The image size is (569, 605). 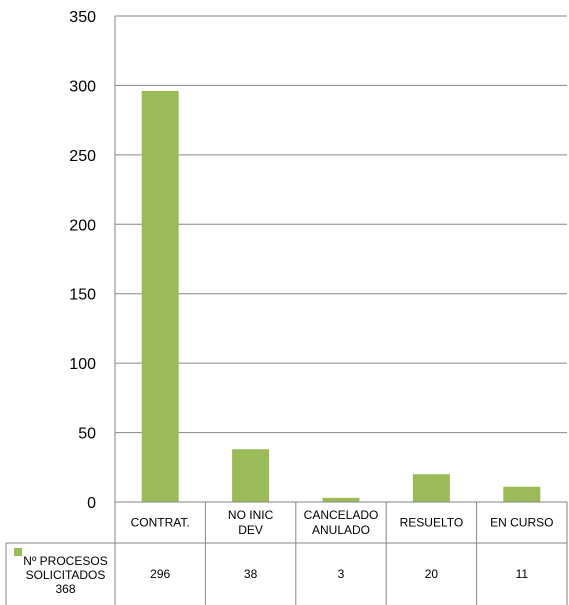 What do you see at coordinates (432, 523) in the screenshot?
I see `x-category-label: RESUELTO` at bounding box center [432, 523].